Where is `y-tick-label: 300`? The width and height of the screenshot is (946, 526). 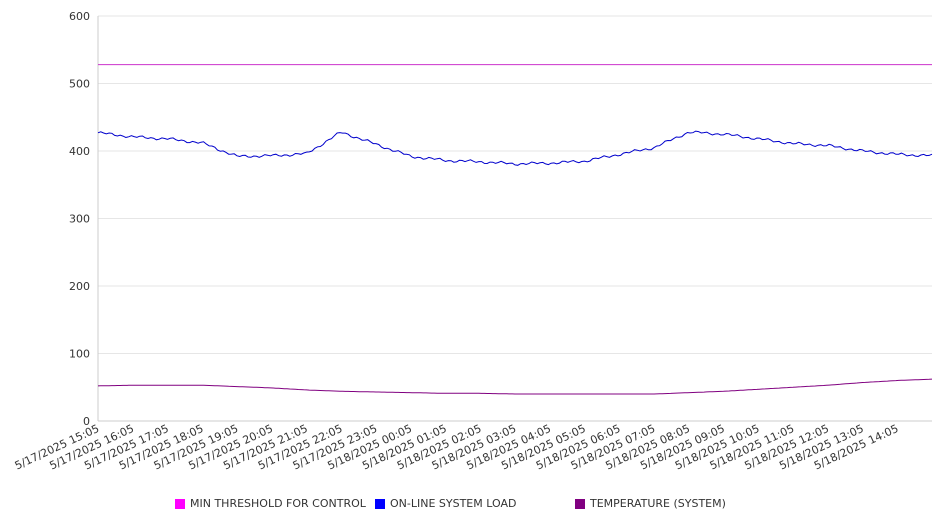 y-tick-label: 300 is located at coordinates (79, 219).